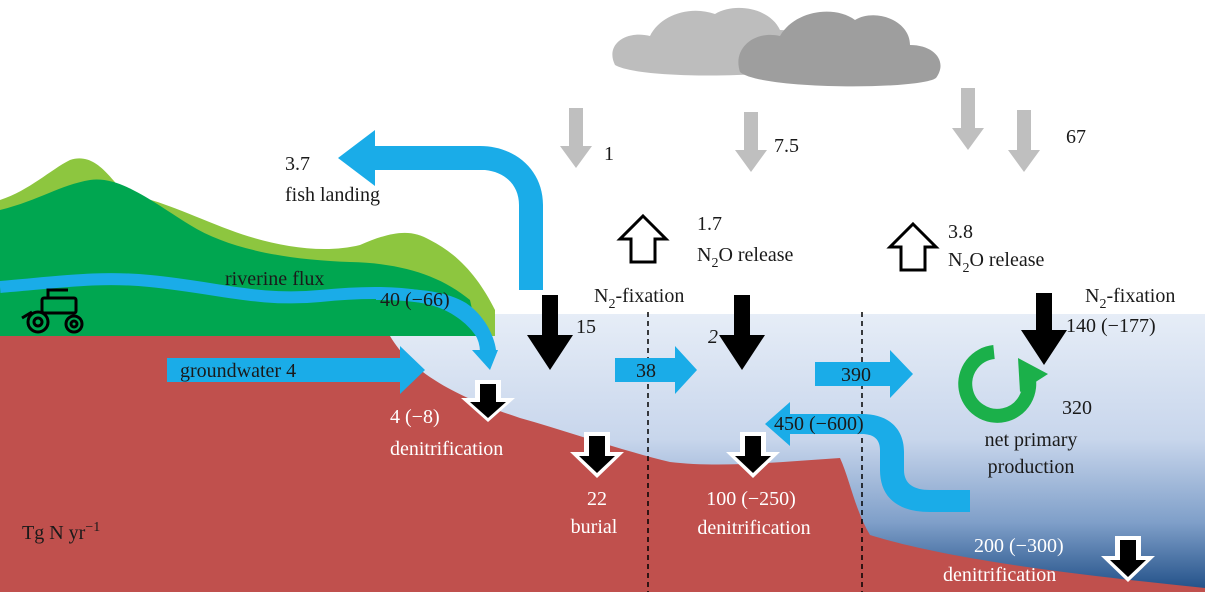  I want to click on groundwater-label: groundwater 4, so click(238, 371).